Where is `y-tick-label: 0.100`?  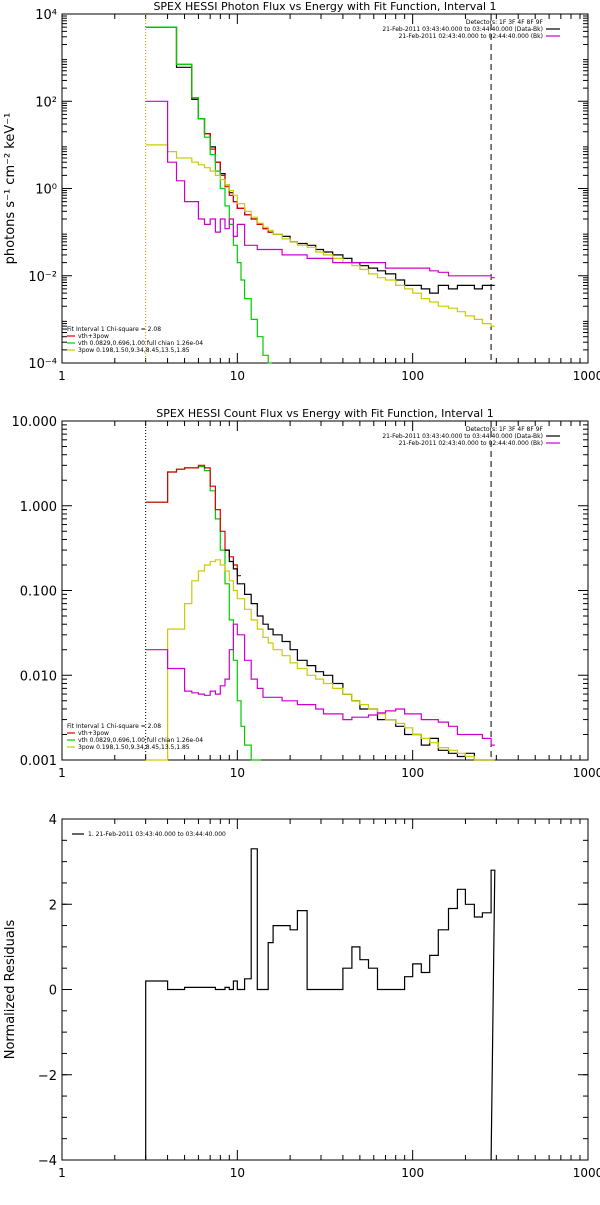 y-tick-label: 0.100 is located at coordinates (38, 592).